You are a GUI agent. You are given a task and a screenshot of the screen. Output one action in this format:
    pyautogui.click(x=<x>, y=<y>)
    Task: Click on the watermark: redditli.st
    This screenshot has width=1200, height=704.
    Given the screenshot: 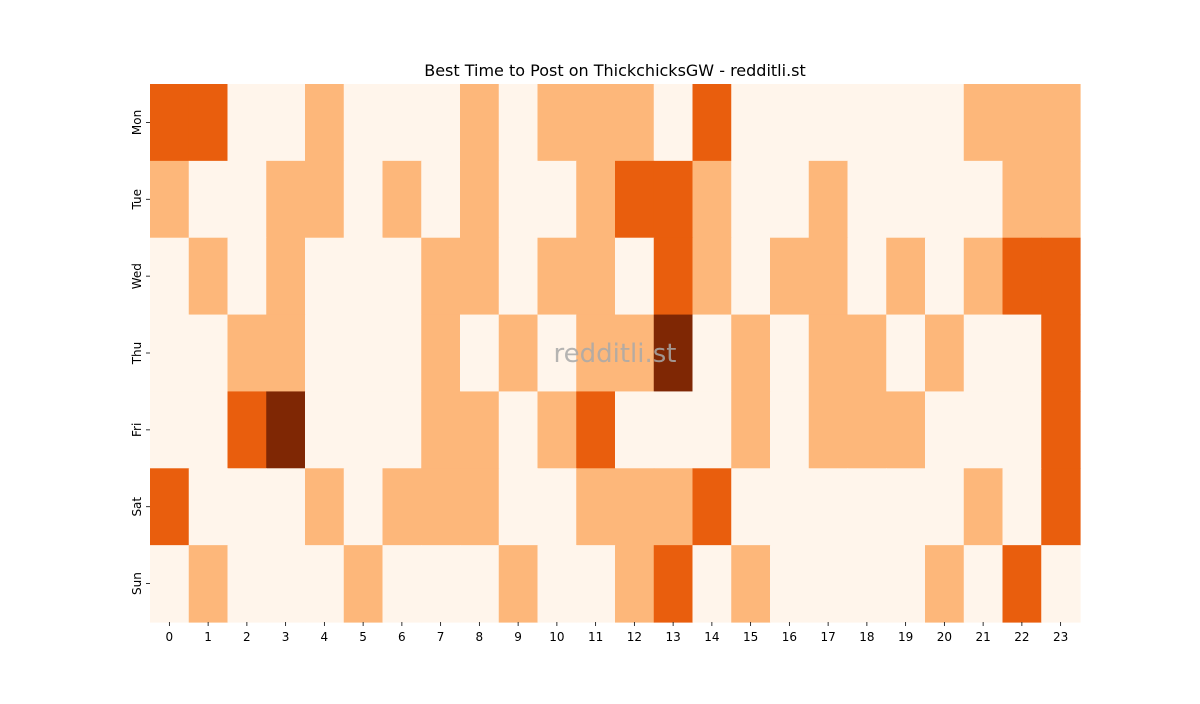 What is the action you would take?
    pyautogui.click(x=615, y=354)
    